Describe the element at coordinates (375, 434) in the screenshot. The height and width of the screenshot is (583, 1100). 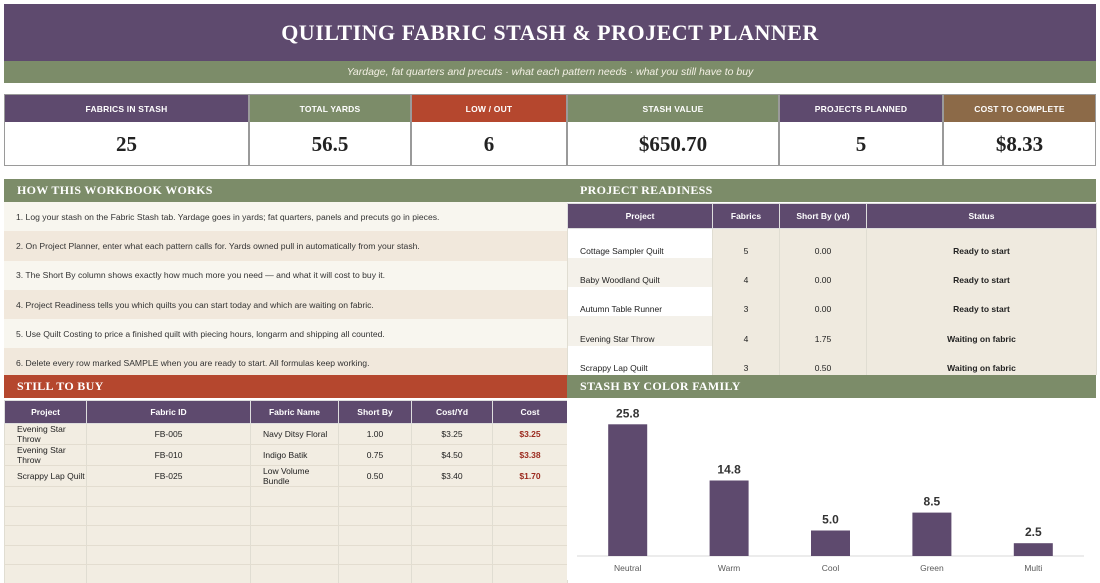
I see `short-by-cell: 1.00` at that location.